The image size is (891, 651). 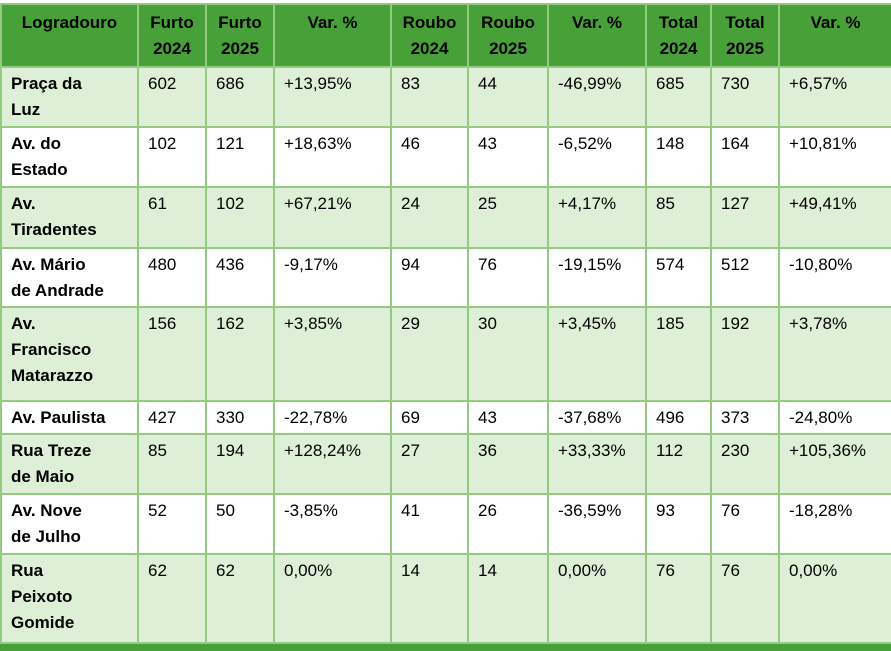 I want to click on table-cell: +13,95%, so click(x=332, y=97).